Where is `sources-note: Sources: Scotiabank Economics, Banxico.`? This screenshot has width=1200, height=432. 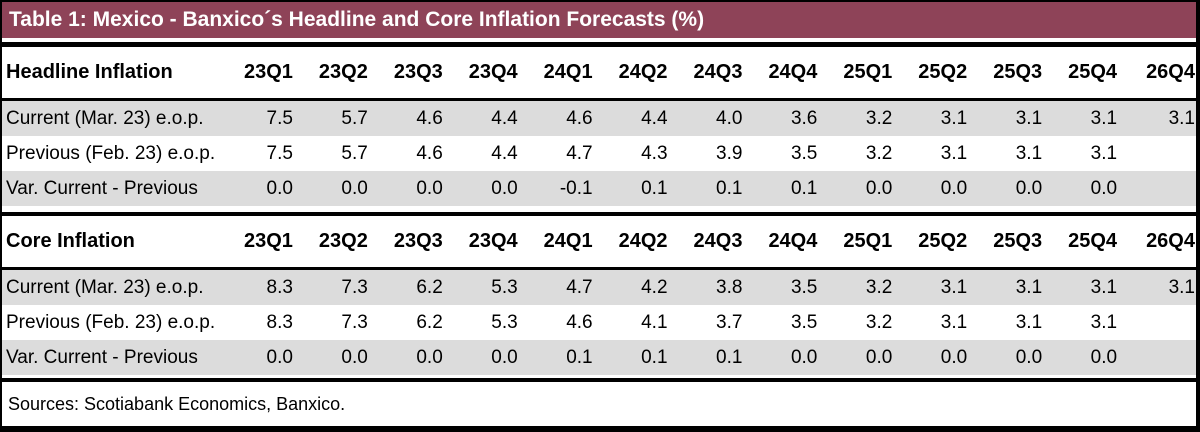
sources-note: Sources: Scotiabank Economics, Banxico. is located at coordinates (177, 403).